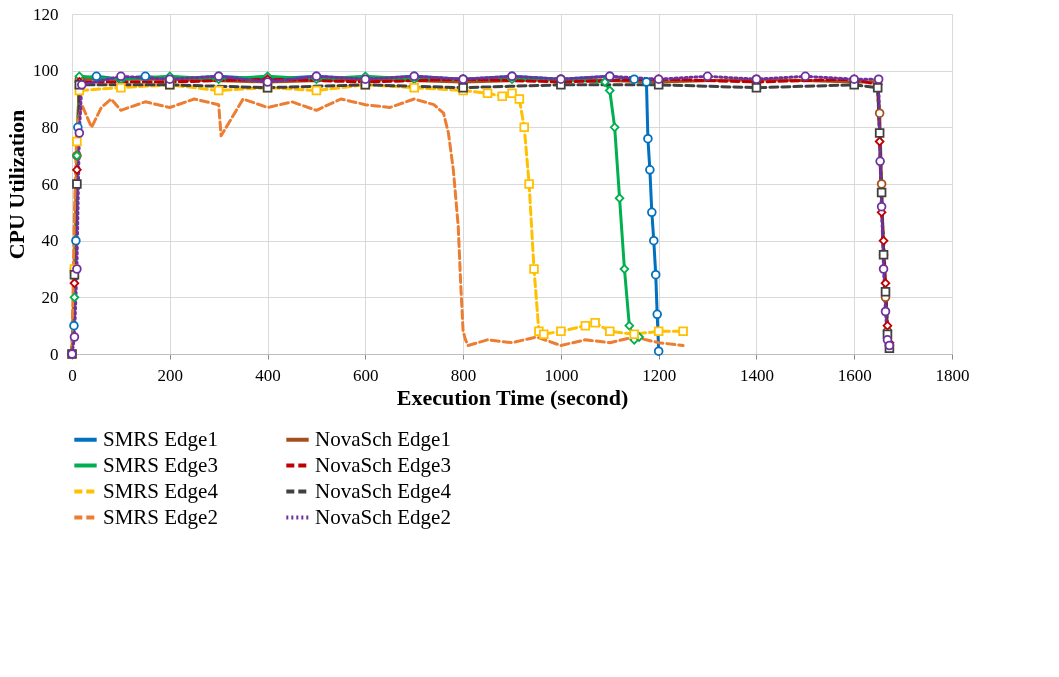  What do you see at coordinates (50, 184) in the screenshot?
I see `y-tick-label: 60` at bounding box center [50, 184].